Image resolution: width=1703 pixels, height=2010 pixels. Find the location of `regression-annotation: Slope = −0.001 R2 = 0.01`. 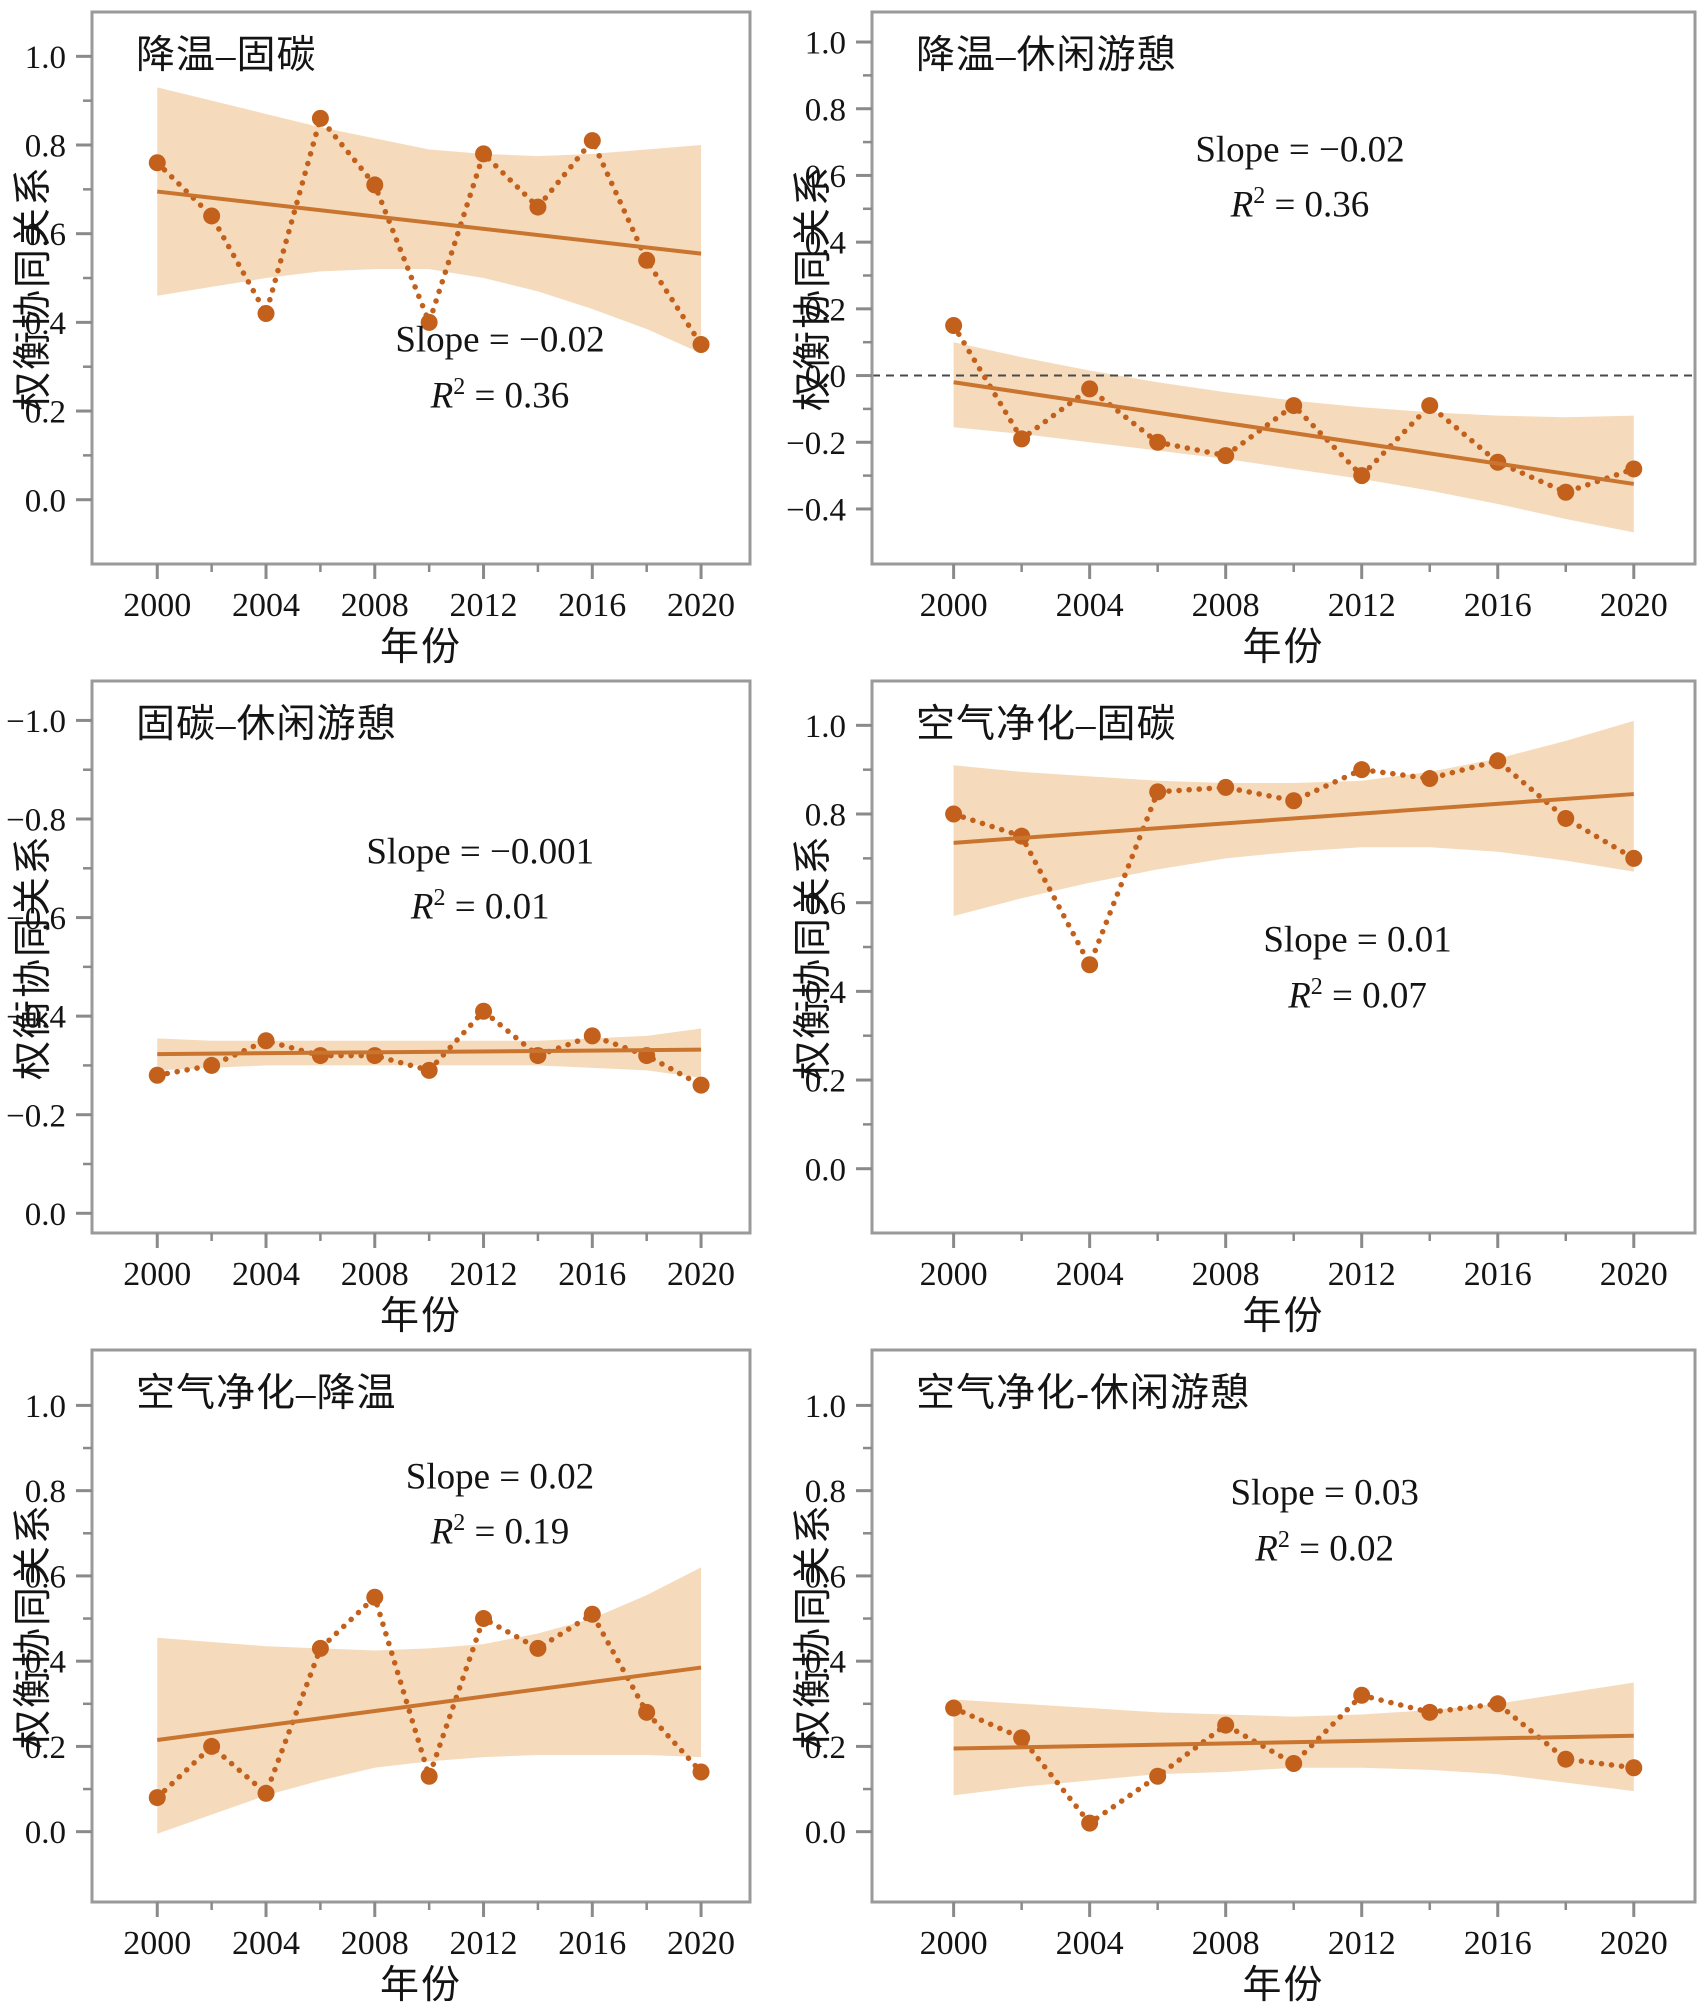

regression-annotation: Slope = −0.001 R2 = 0.01 is located at coordinates (480, 879).